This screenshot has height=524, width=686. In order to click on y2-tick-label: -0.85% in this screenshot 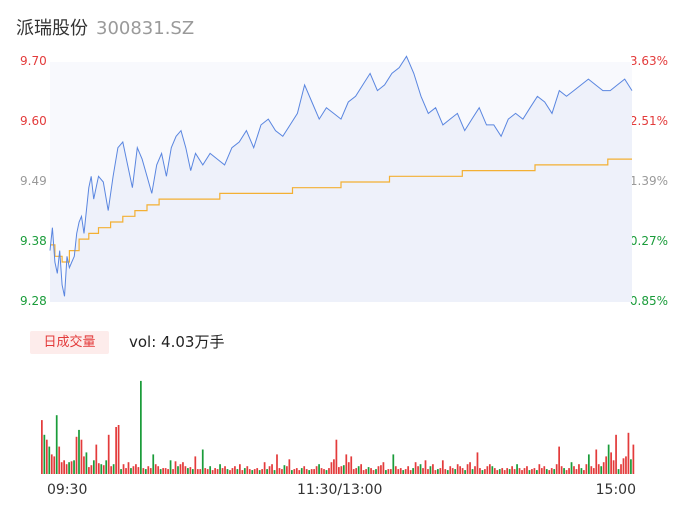, I will do `click(646, 301)`.